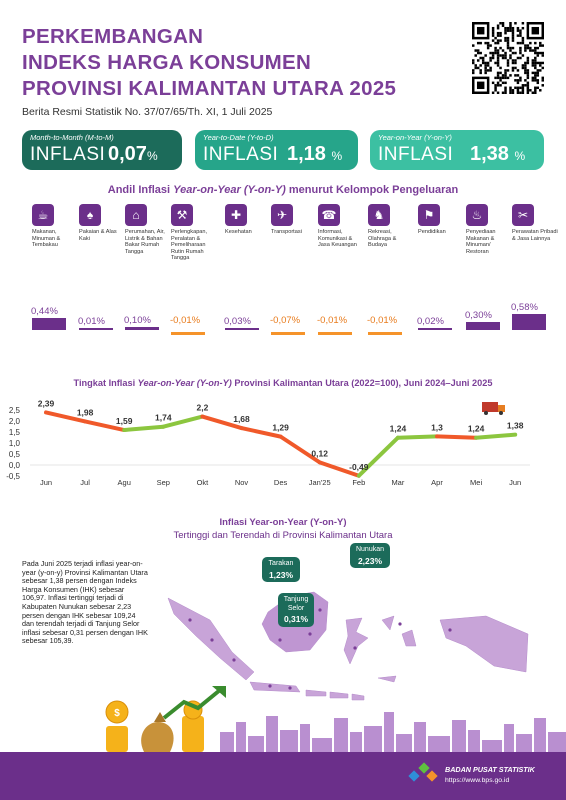 This screenshot has width=566, height=800. Describe the element at coordinates (423, 772) in the screenshot. I see `bps-logo-icon` at that location.